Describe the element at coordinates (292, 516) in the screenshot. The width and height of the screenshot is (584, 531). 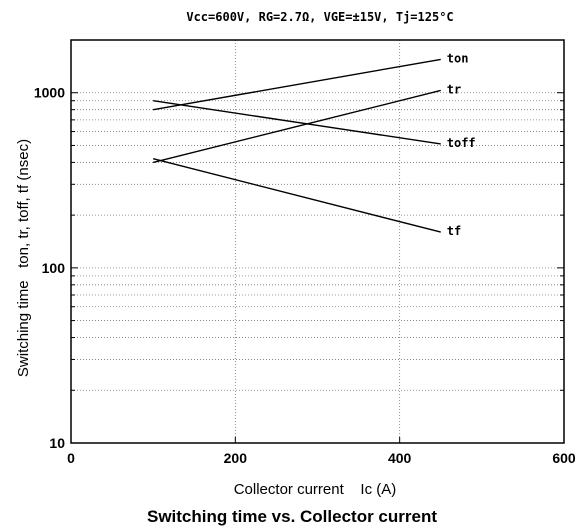
I see `chart-caption: Switching time vs. Collector current` at that location.